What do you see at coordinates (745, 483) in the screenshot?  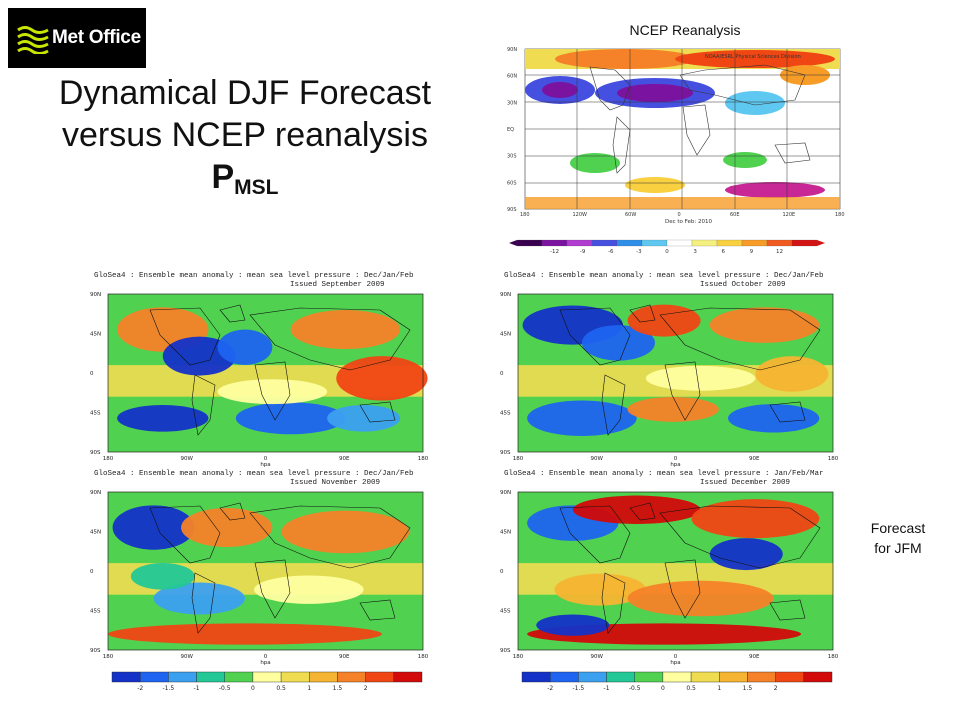 I see `forecast-map-issued: Issued December 2009` at bounding box center [745, 483].